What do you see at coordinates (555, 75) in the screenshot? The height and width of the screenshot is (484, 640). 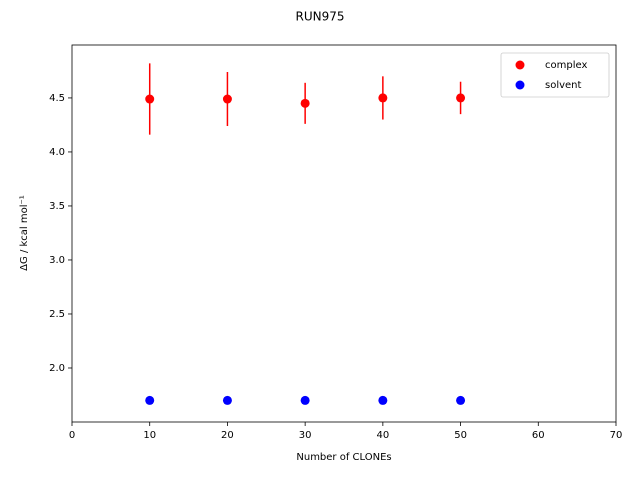 I see `legend-box` at bounding box center [555, 75].